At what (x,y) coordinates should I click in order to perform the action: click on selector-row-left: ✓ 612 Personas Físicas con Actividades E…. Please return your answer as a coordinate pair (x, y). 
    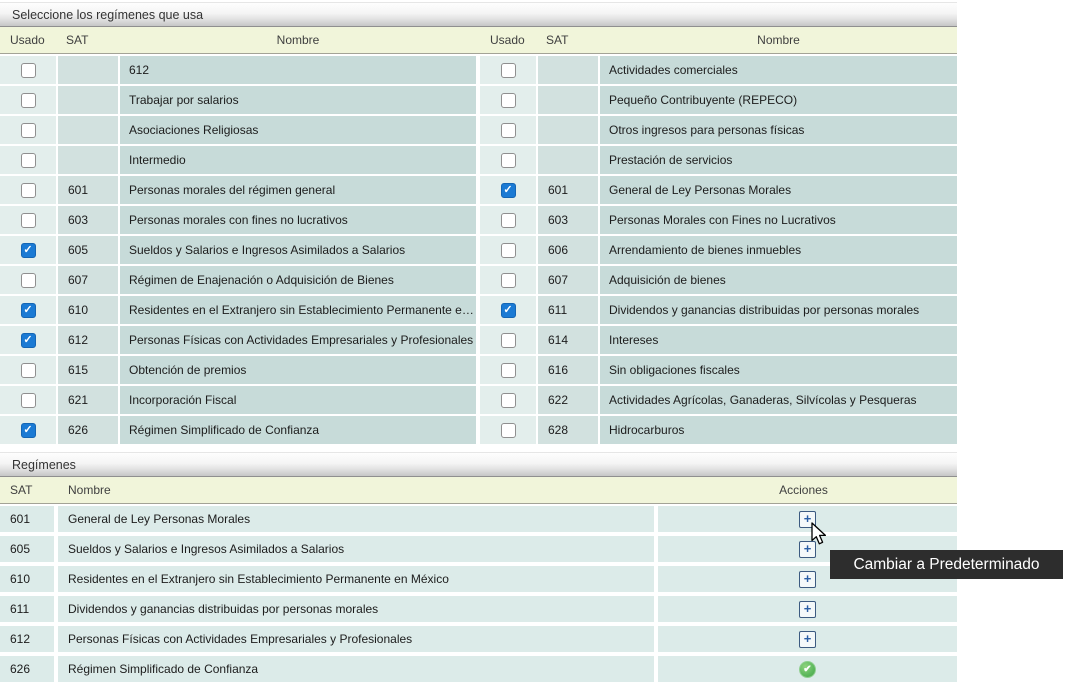
    Looking at the image, I should click on (238, 340).